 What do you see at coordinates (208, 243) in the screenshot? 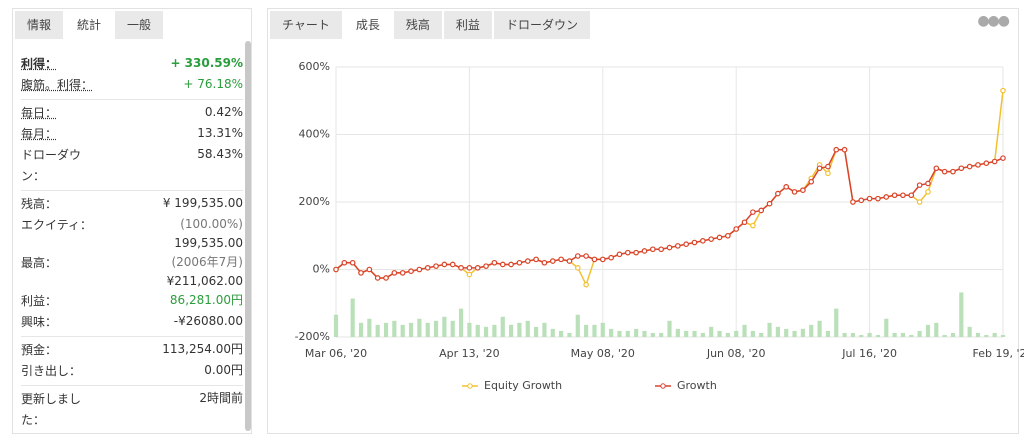
I see `stat-number: 199,535.00` at bounding box center [208, 243].